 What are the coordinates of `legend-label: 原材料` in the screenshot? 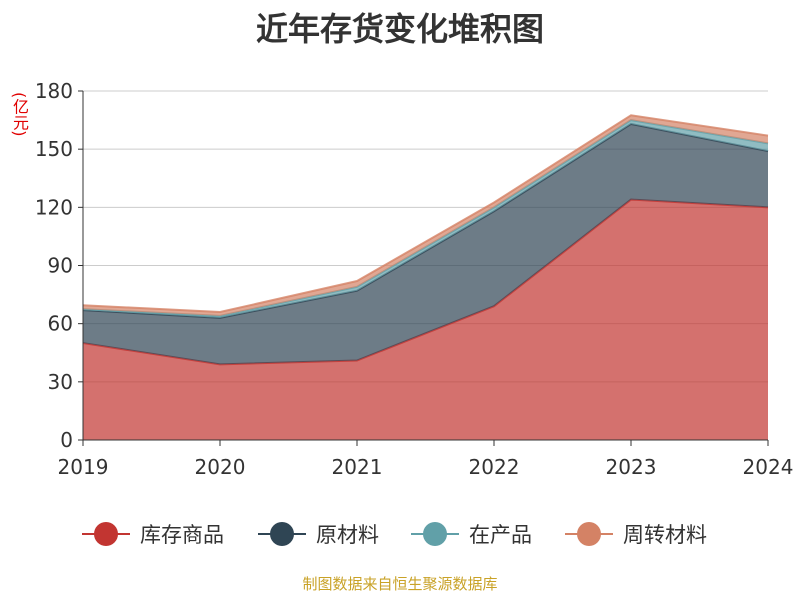 It's located at (347, 535).